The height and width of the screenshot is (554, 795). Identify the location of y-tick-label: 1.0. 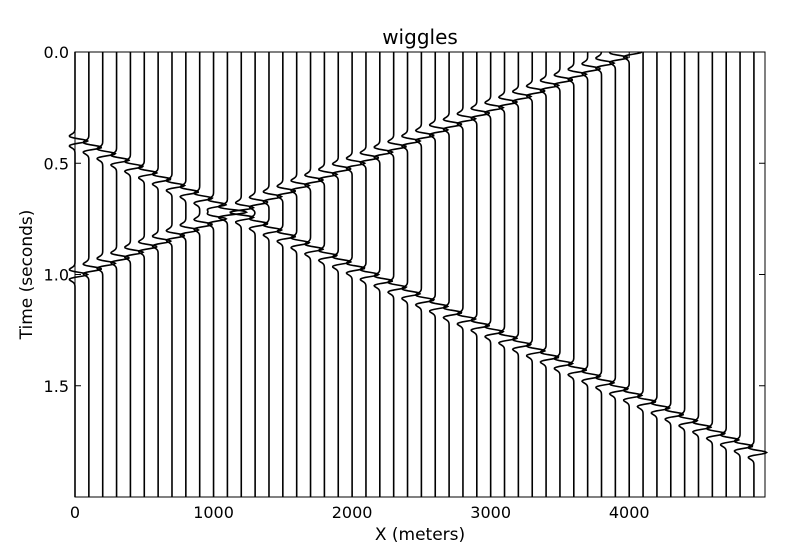
(56, 275).